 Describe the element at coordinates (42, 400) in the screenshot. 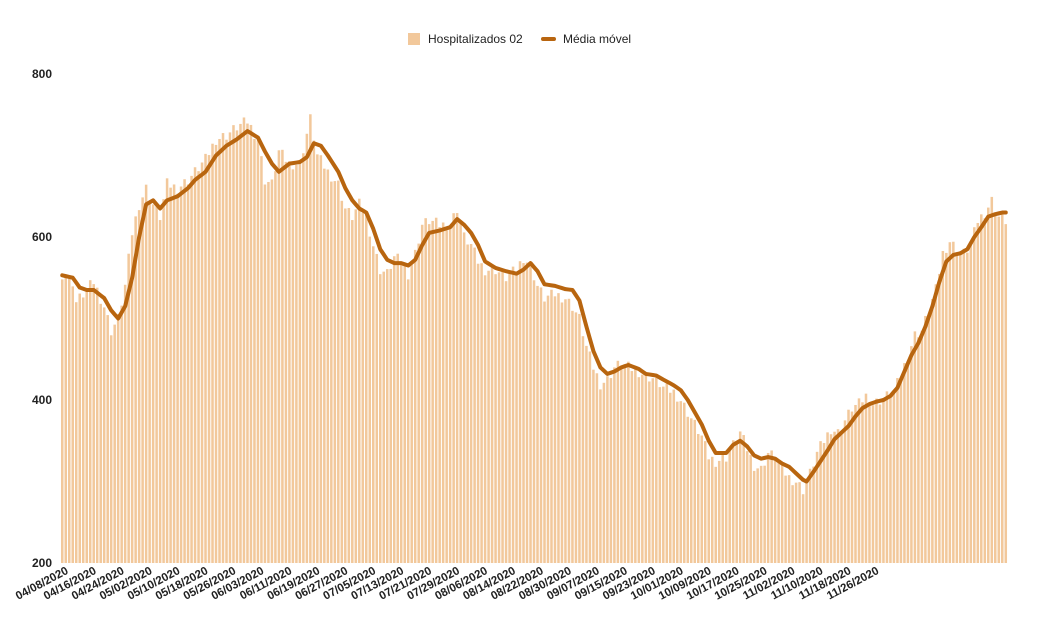

I see `y-tick-label: 400` at that location.